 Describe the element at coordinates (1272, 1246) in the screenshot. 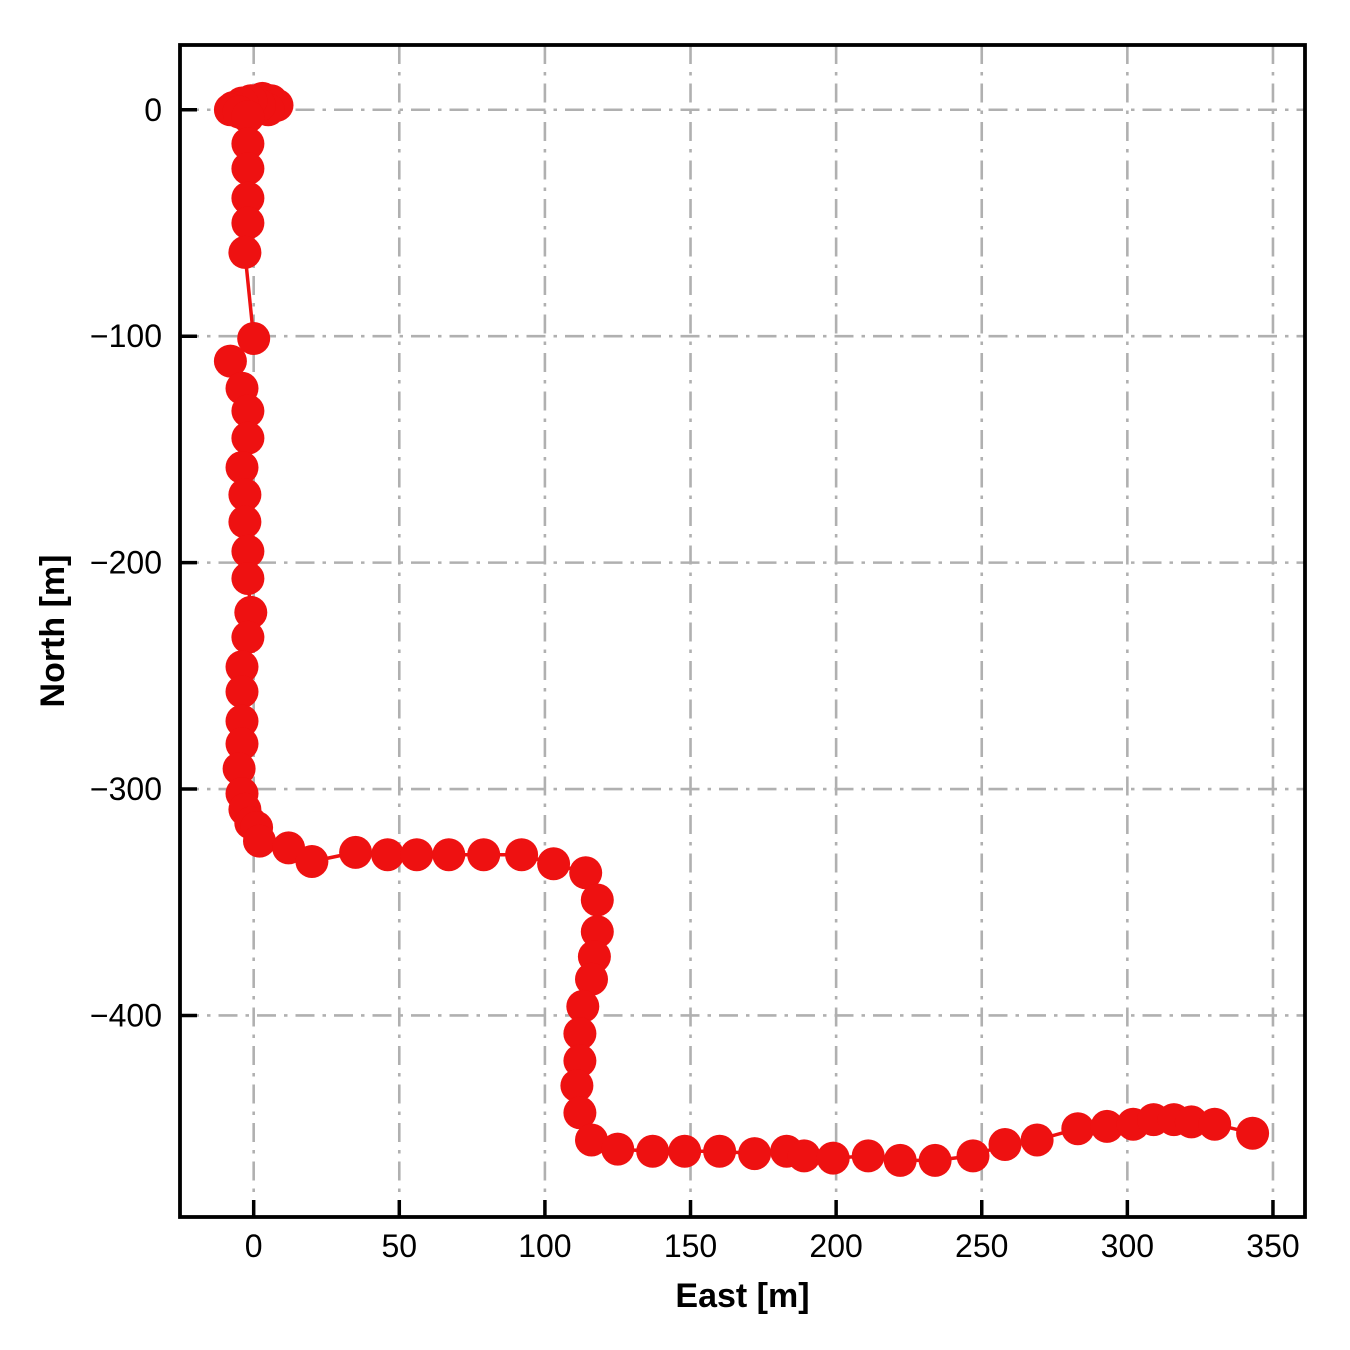

I see `x-tick-label: 350` at that location.